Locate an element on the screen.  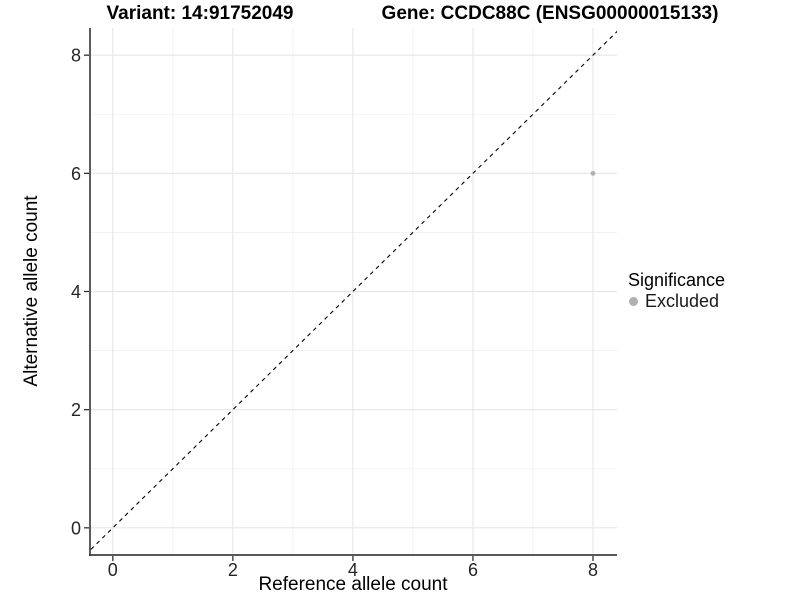
gene-title: Gene: CCDC88C (ENSG00000015133) is located at coordinates (550, 13).